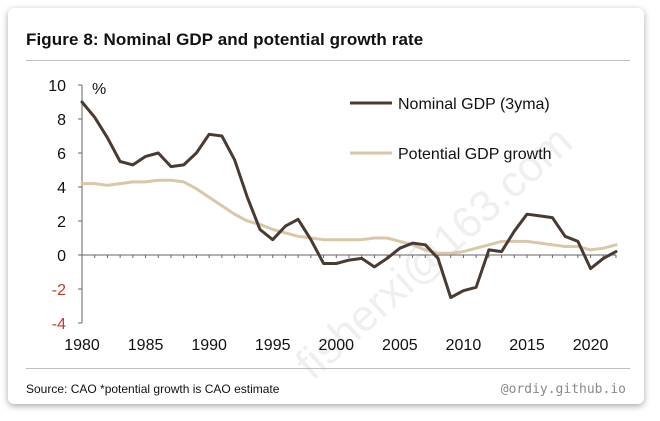  What do you see at coordinates (61, 188) in the screenshot?
I see `y-tick-label: 4` at bounding box center [61, 188].